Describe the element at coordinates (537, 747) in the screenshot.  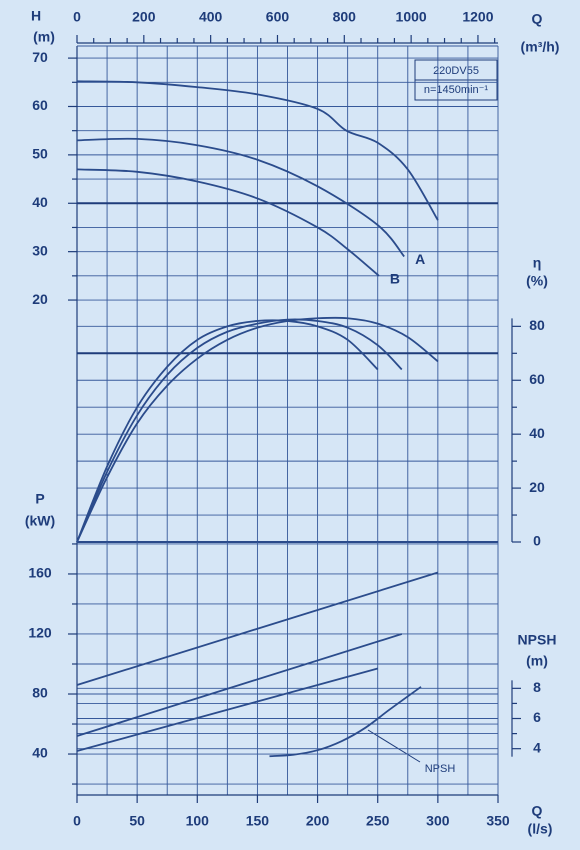
I see `y2-tick-label: 4` at that location.